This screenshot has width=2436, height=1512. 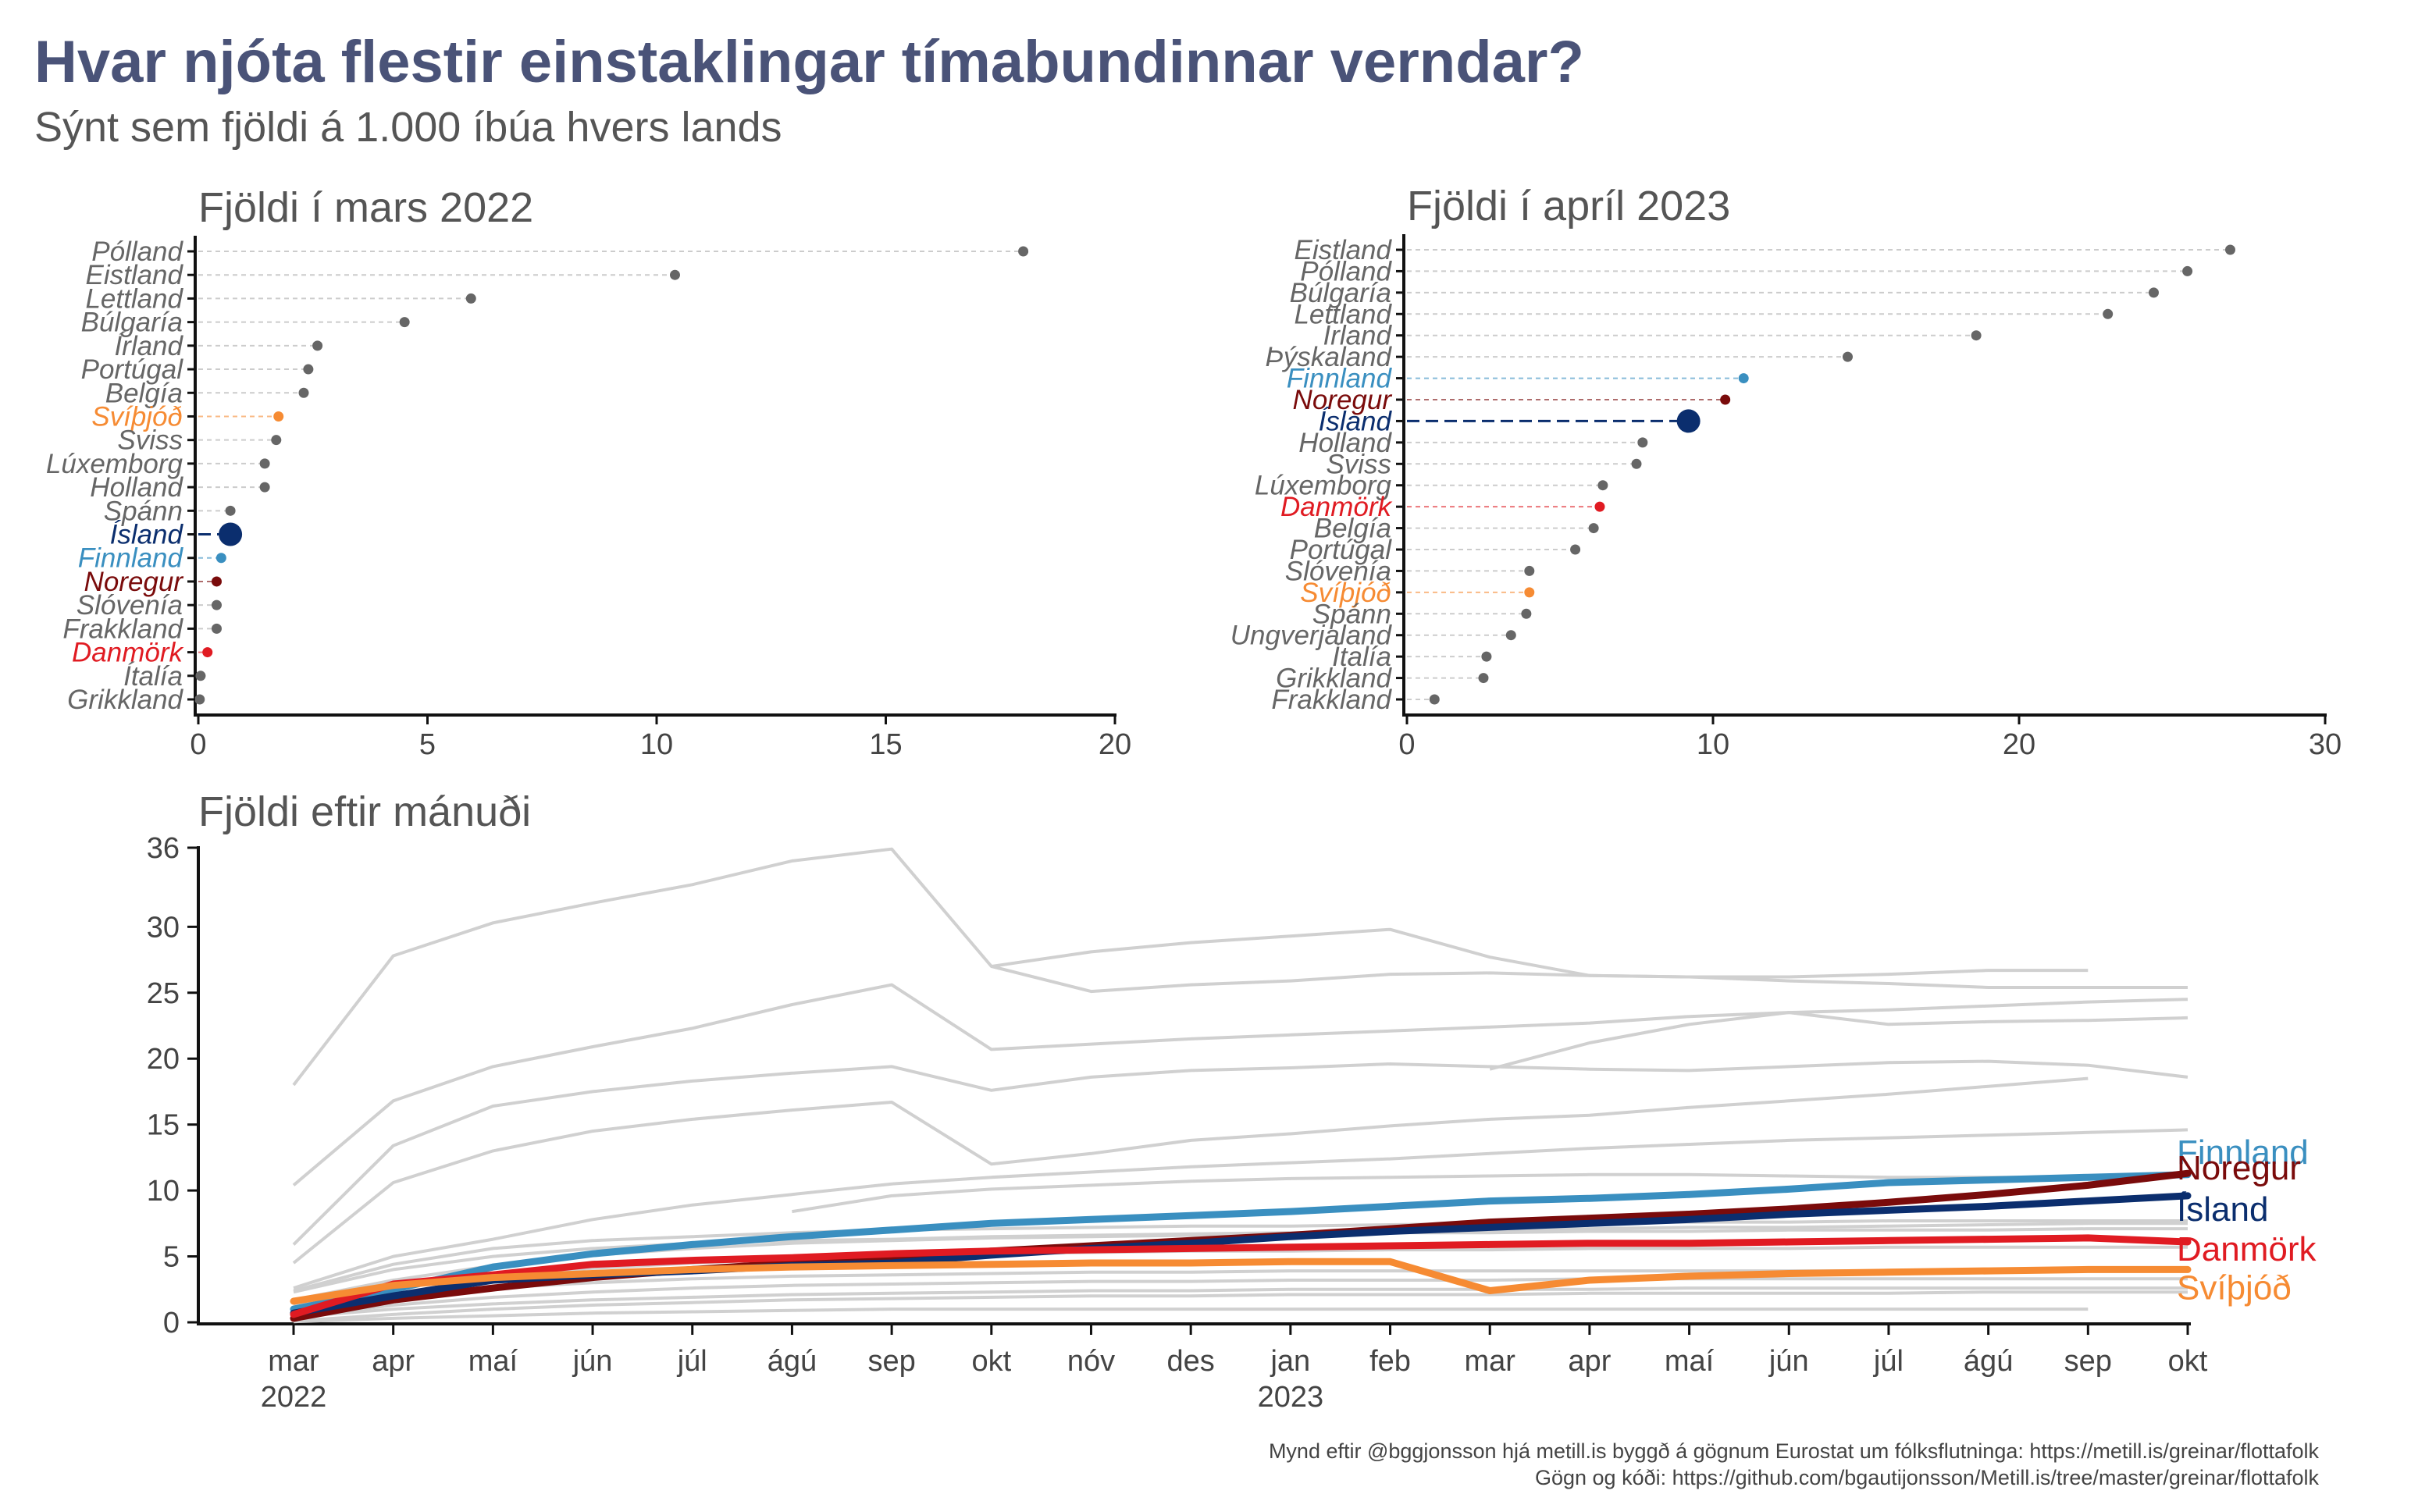 I want to click on mar2022-label-holland: Holland, so click(x=136, y=487).